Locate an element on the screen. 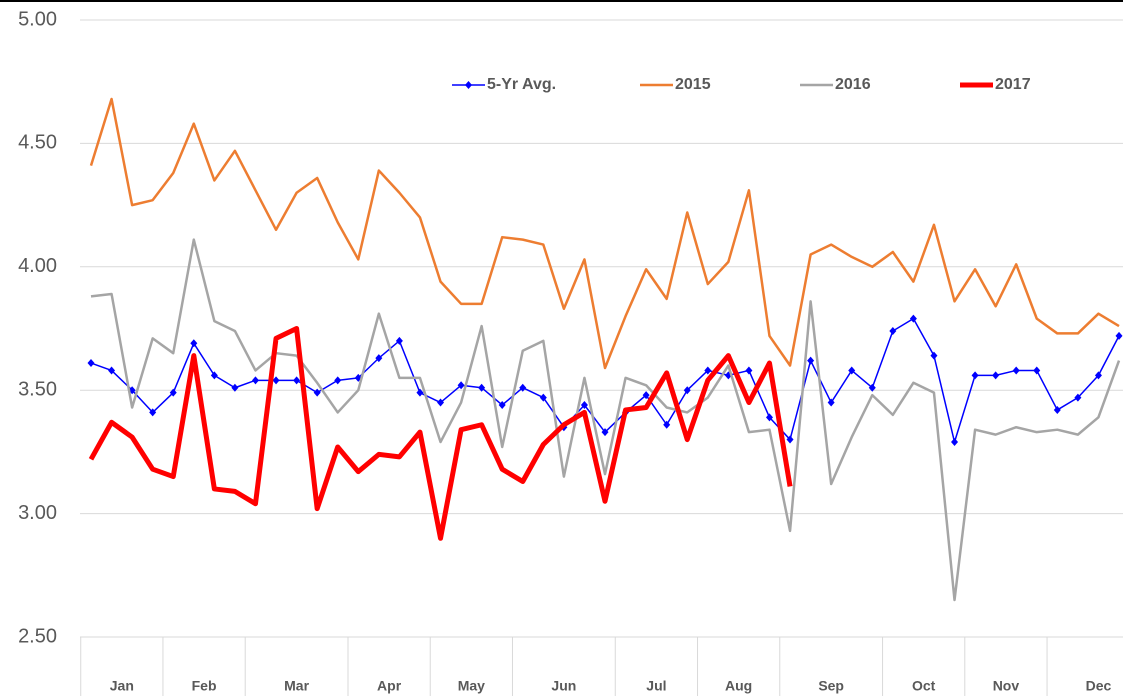 The height and width of the screenshot is (696, 1123). x-tick-label: Aug is located at coordinates (738, 686).